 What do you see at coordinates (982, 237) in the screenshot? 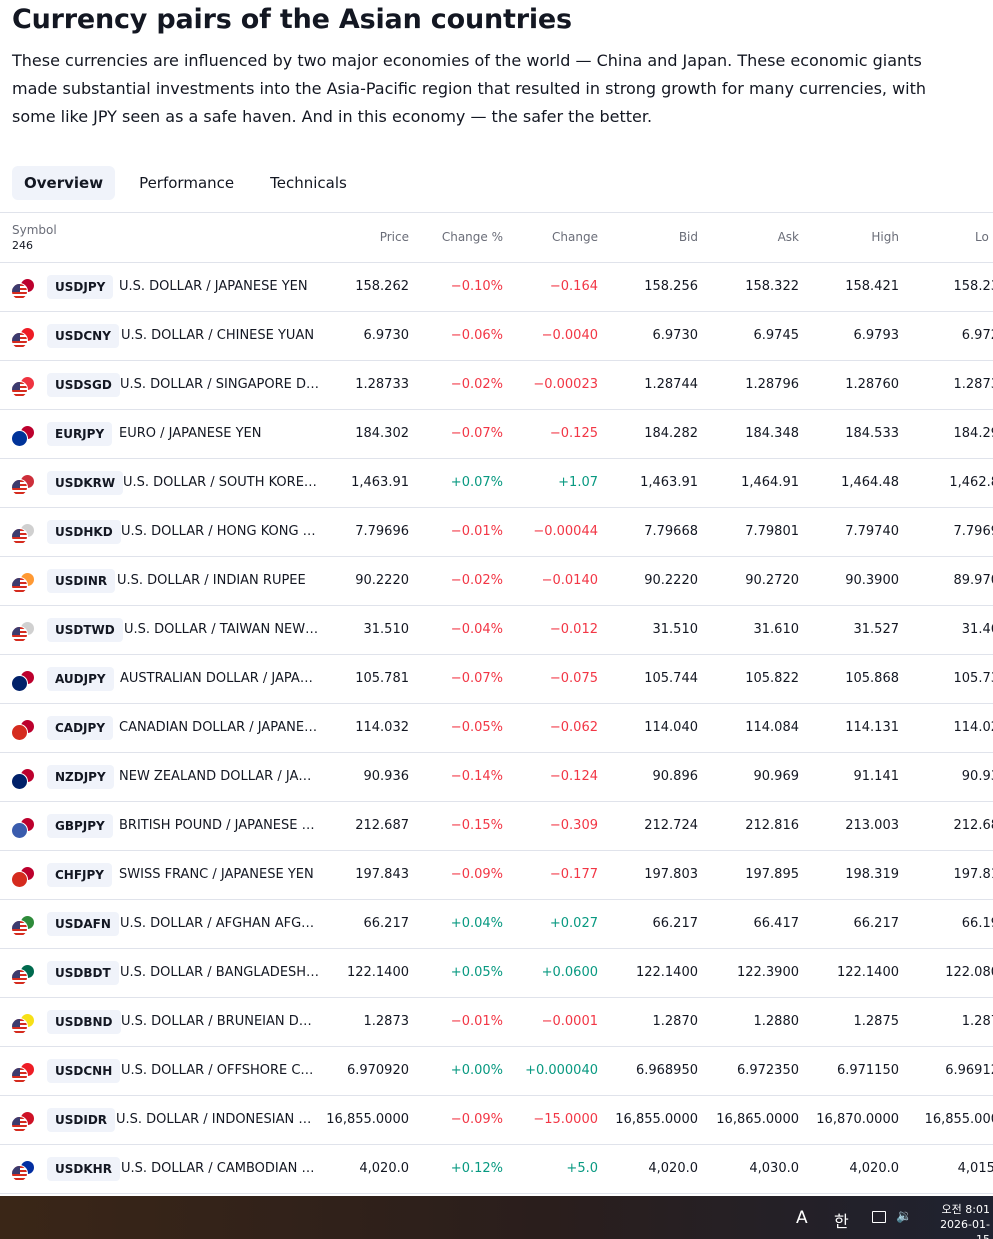
I see `column-header-low: Lo` at bounding box center [982, 237].